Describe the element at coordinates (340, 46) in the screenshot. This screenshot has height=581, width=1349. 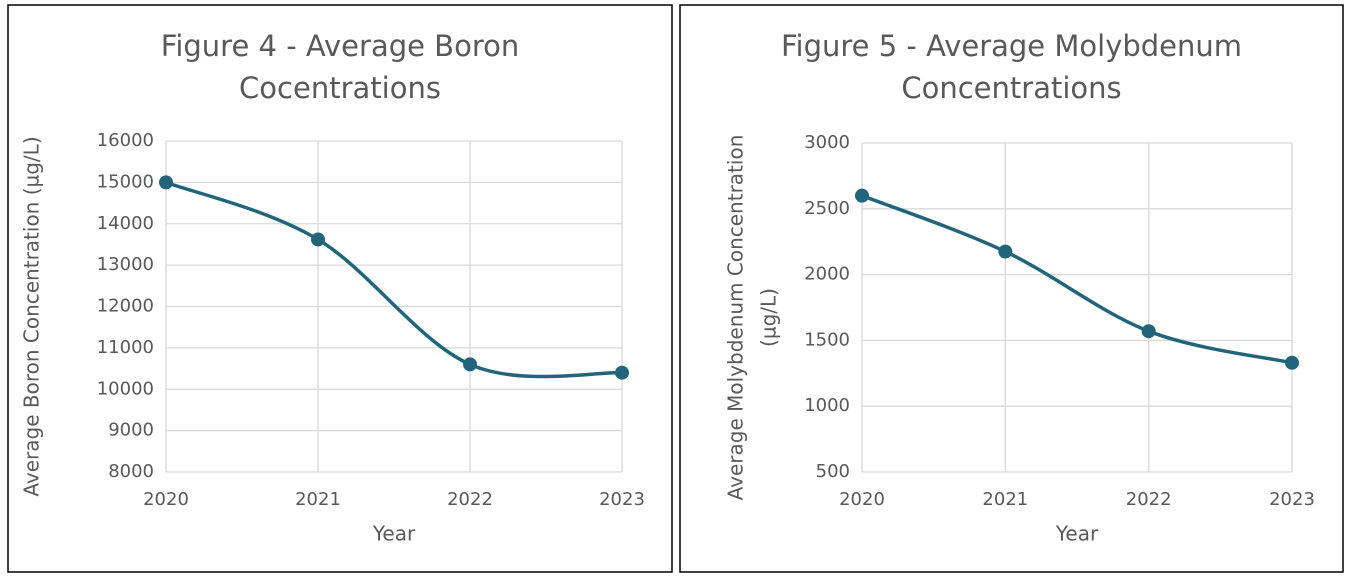
I see `chart-title: Figure 4 - Average Boron` at that location.